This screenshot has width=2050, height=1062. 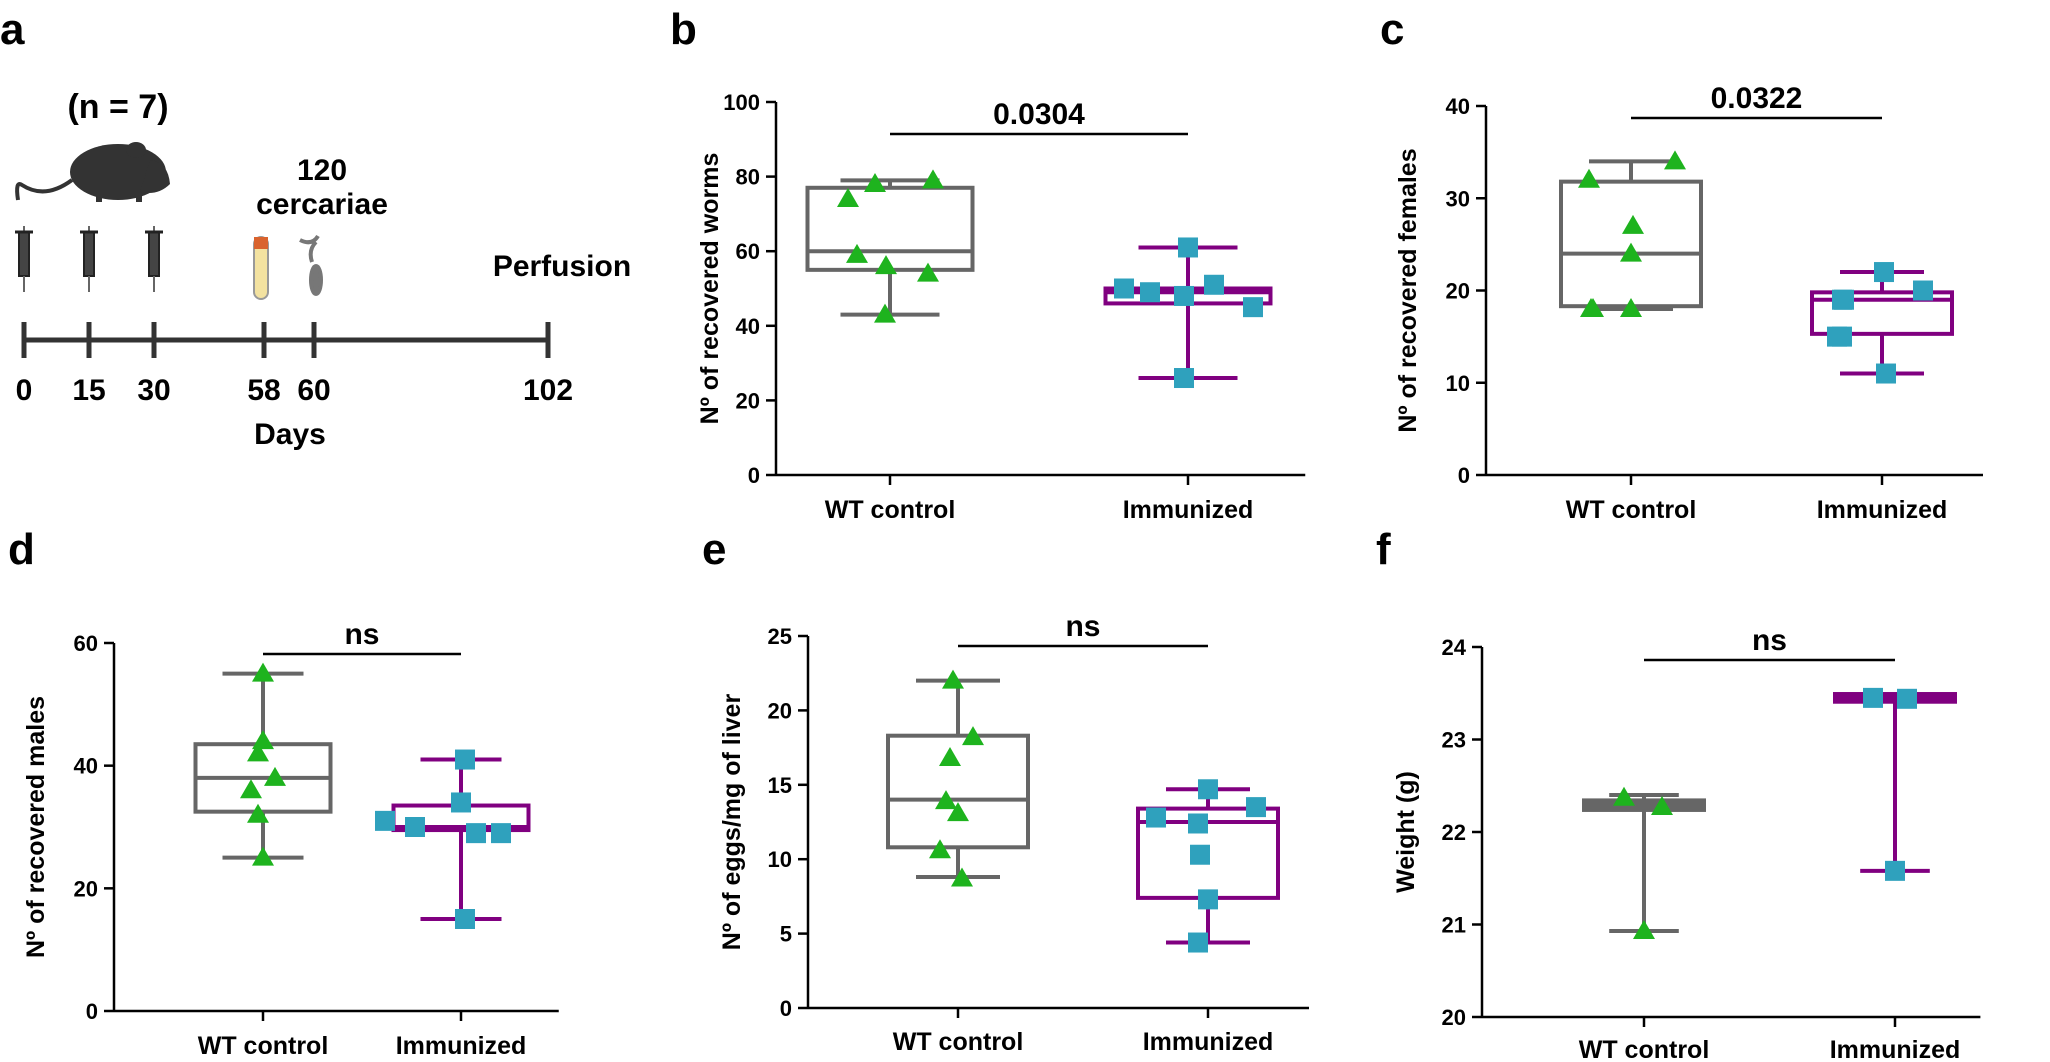 What do you see at coordinates (548, 390) in the screenshot?
I see `timeline-tick-label: 102` at bounding box center [548, 390].